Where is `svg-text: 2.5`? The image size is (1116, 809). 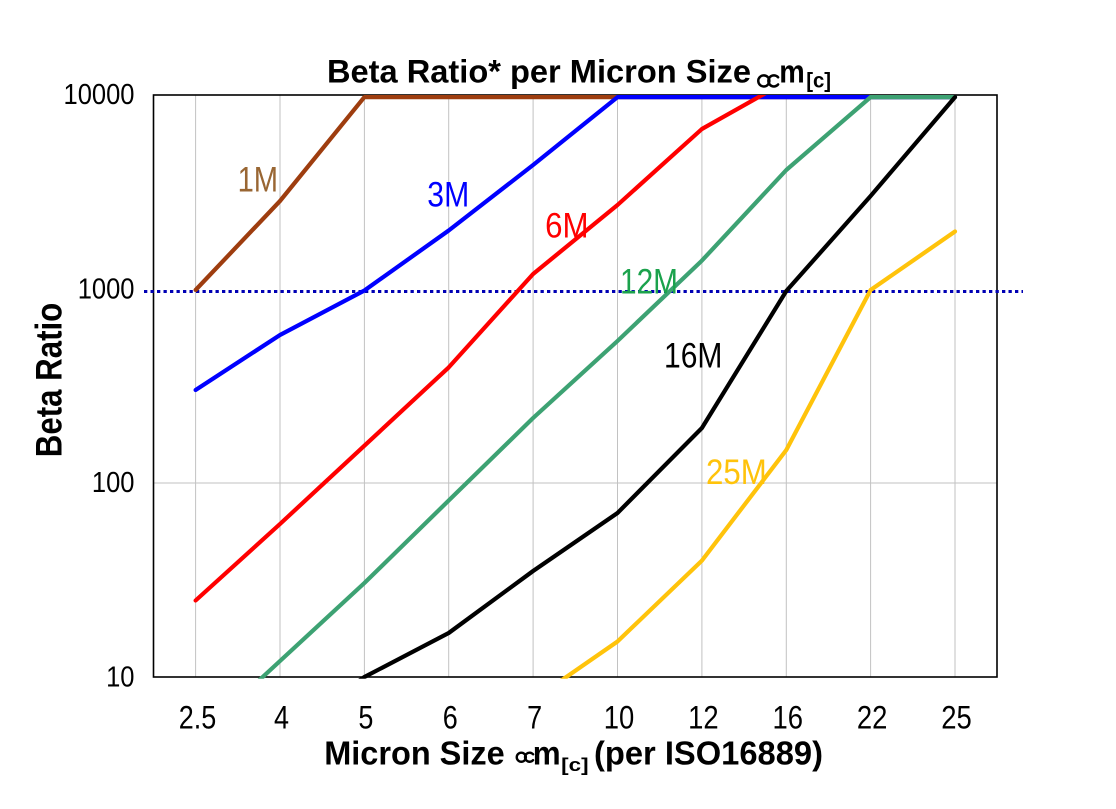
svg-text: 2.5 is located at coordinates (198, 718).